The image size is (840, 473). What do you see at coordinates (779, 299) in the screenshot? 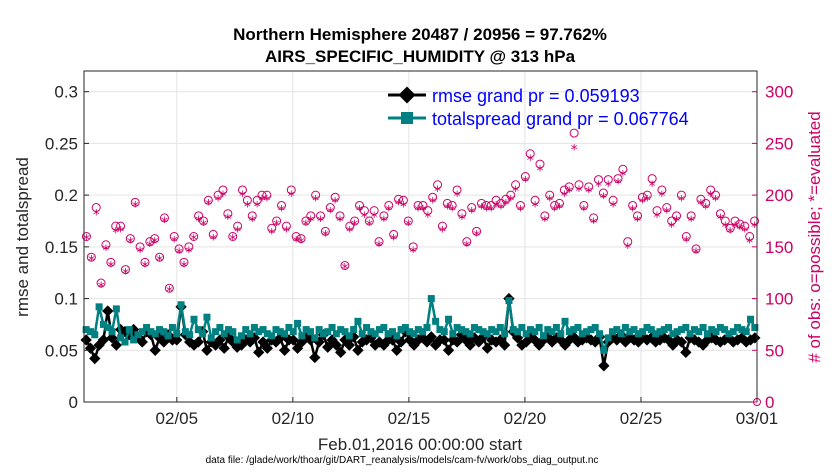
I see `right-tick-label: 100` at bounding box center [779, 299].